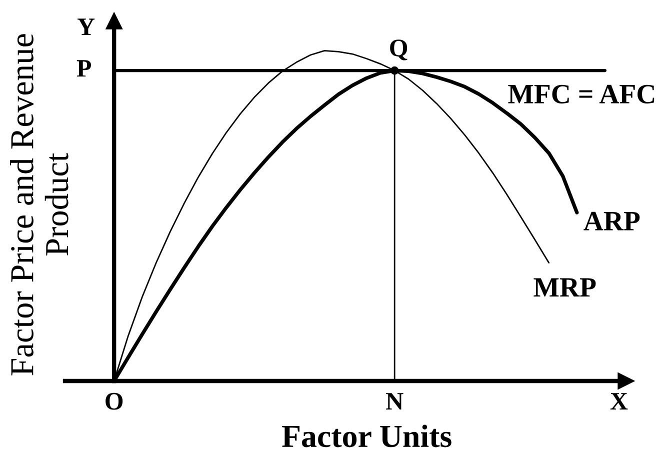  I want to click on annotation: P, so click(84, 68).